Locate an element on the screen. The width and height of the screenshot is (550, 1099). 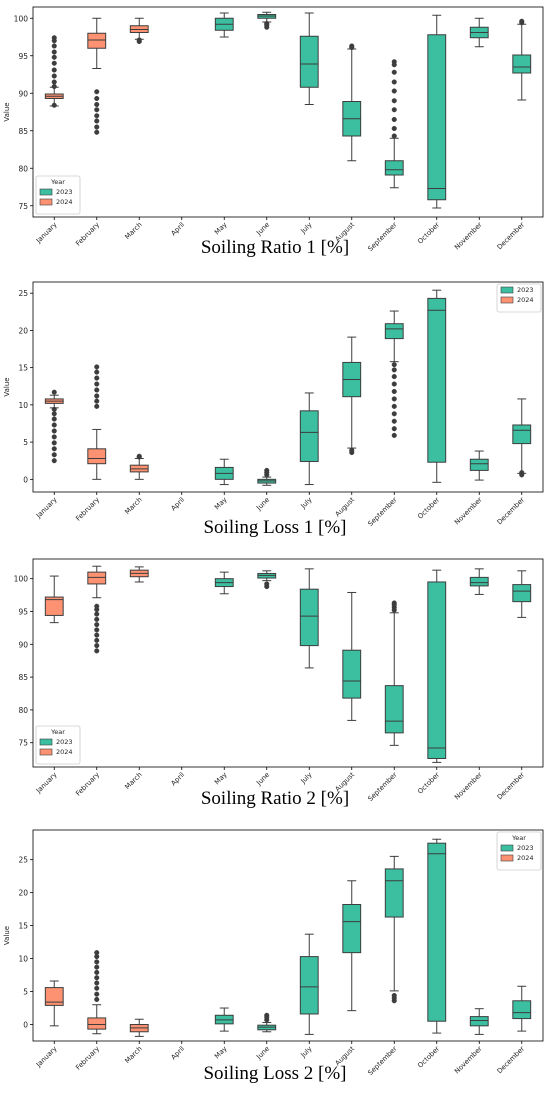
y-tick-label: 10 is located at coordinates (23, 959).